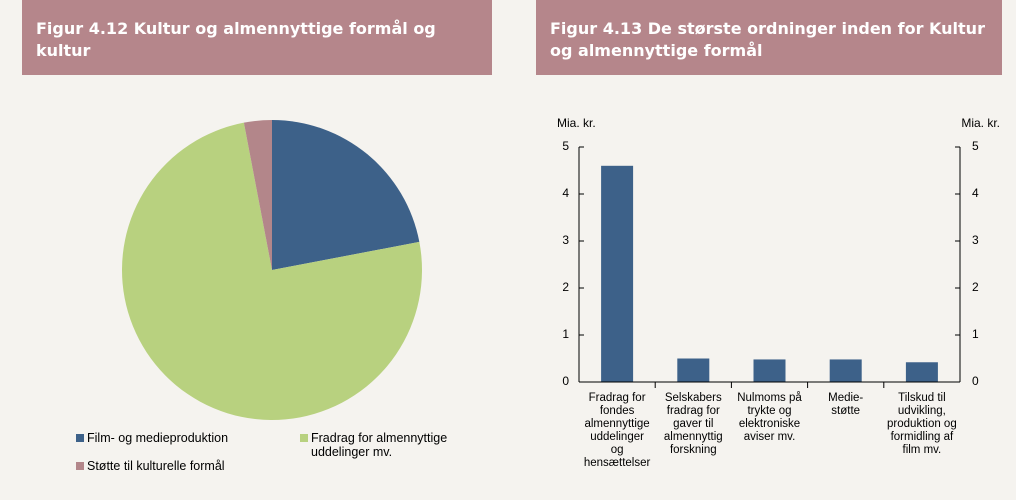  I want to click on legend-label: Film- og medieproduktion, so click(158, 438).